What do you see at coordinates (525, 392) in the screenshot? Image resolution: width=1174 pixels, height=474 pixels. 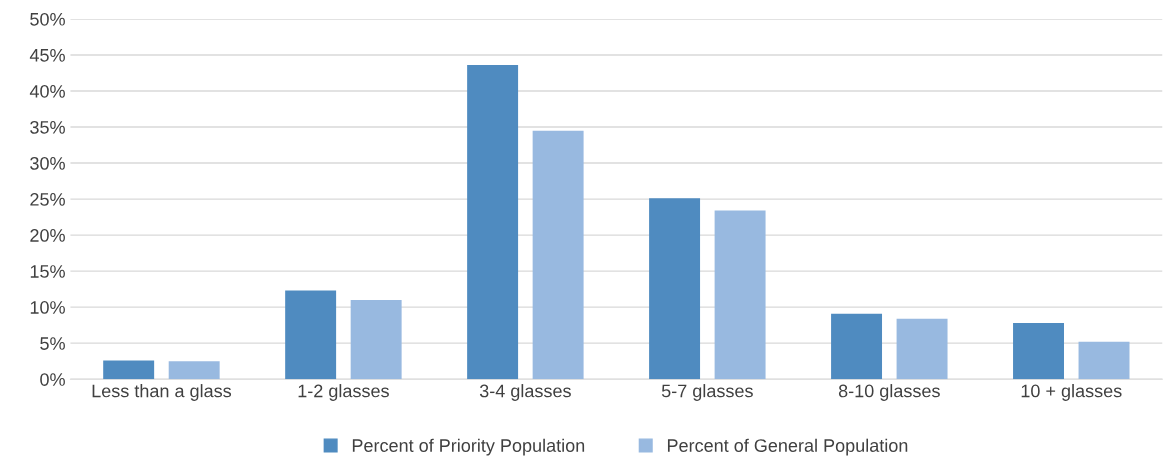 I see `x-tick-label: 3-4 glasses` at bounding box center [525, 392].